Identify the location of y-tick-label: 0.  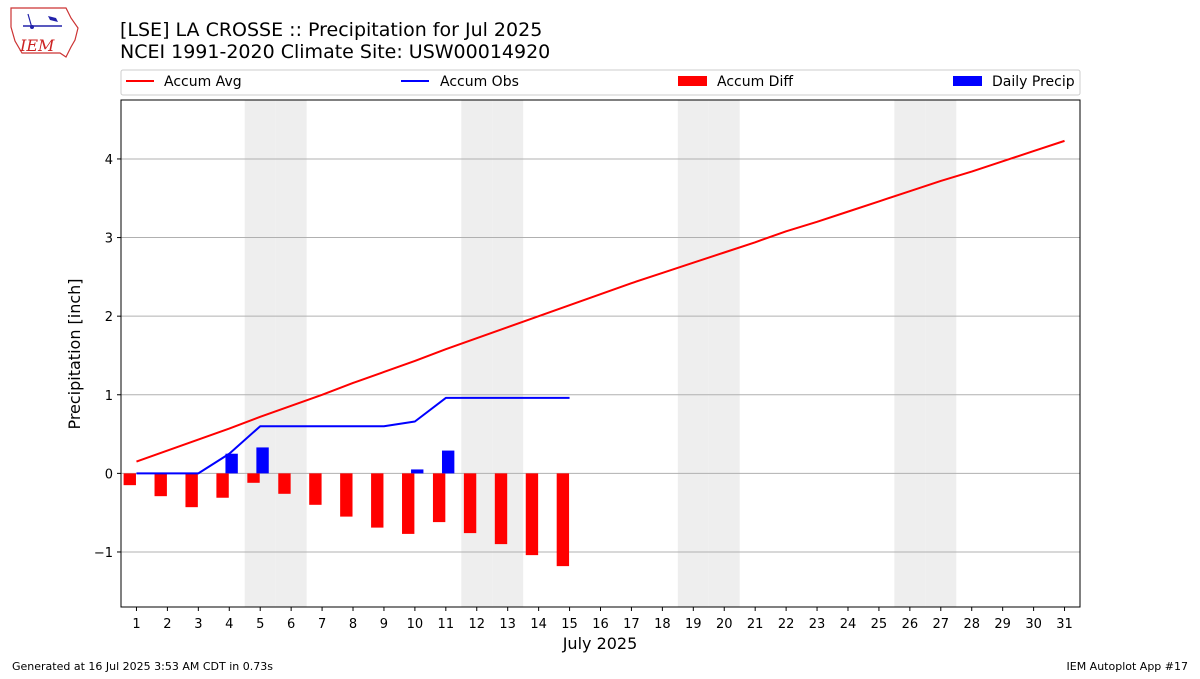
(109, 474).